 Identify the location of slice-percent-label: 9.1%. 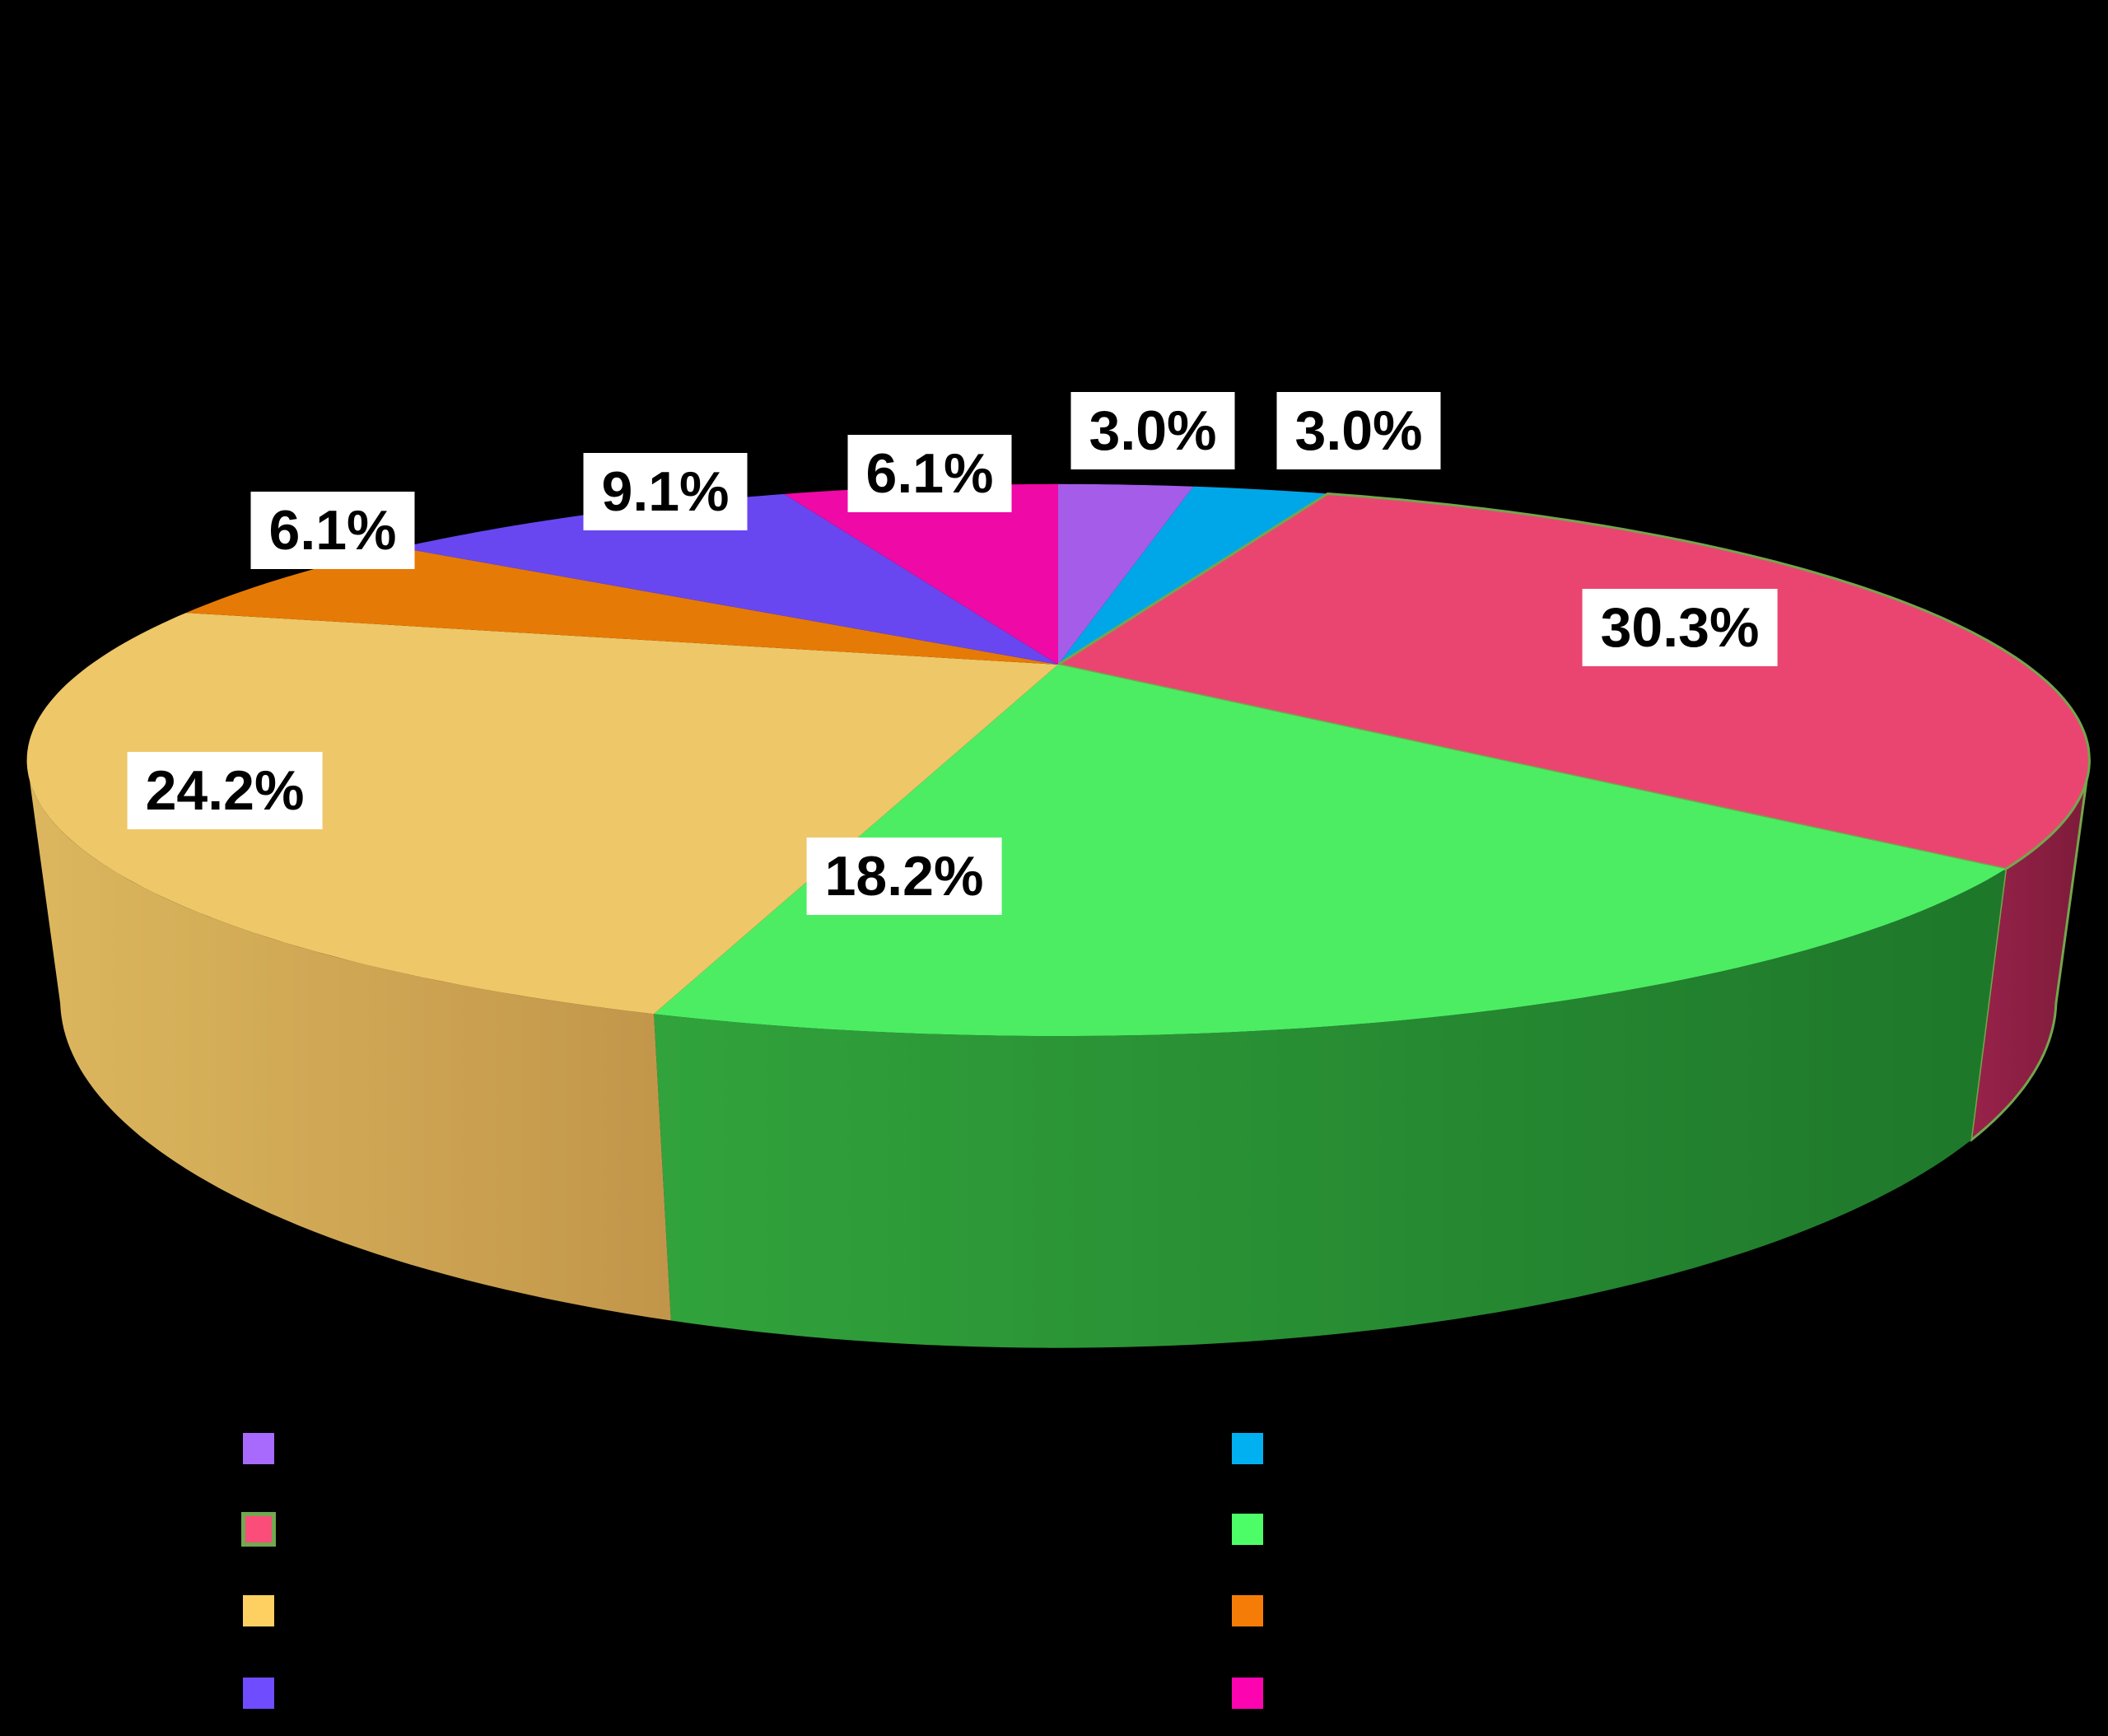
(665, 491).